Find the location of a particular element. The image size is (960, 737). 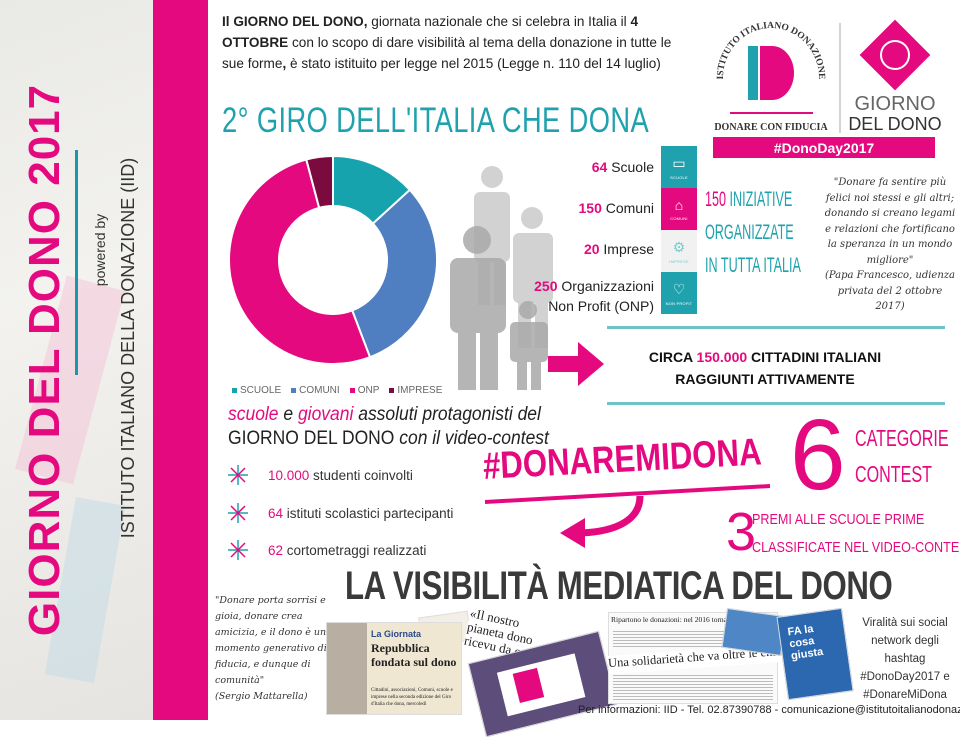

heart-glyph: ♡ is located at coordinates (679, 288).